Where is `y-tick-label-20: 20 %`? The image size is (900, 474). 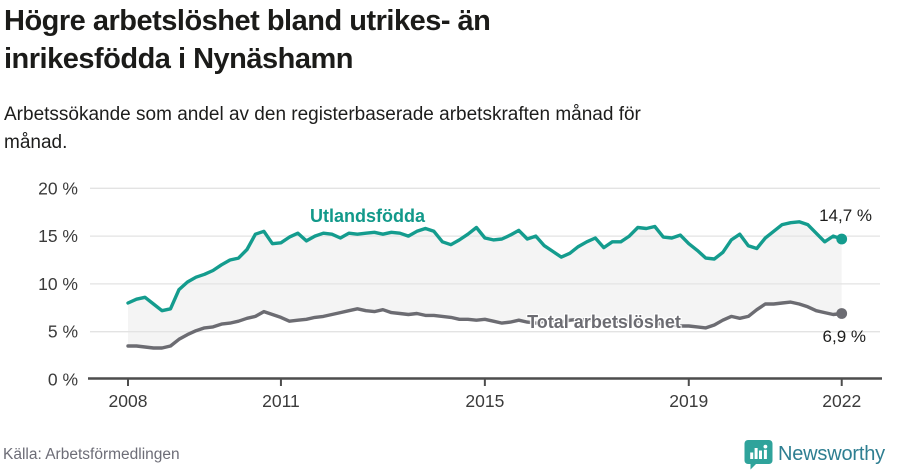 y-tick-label-20: 20 % is located at coordinates (58, 188).